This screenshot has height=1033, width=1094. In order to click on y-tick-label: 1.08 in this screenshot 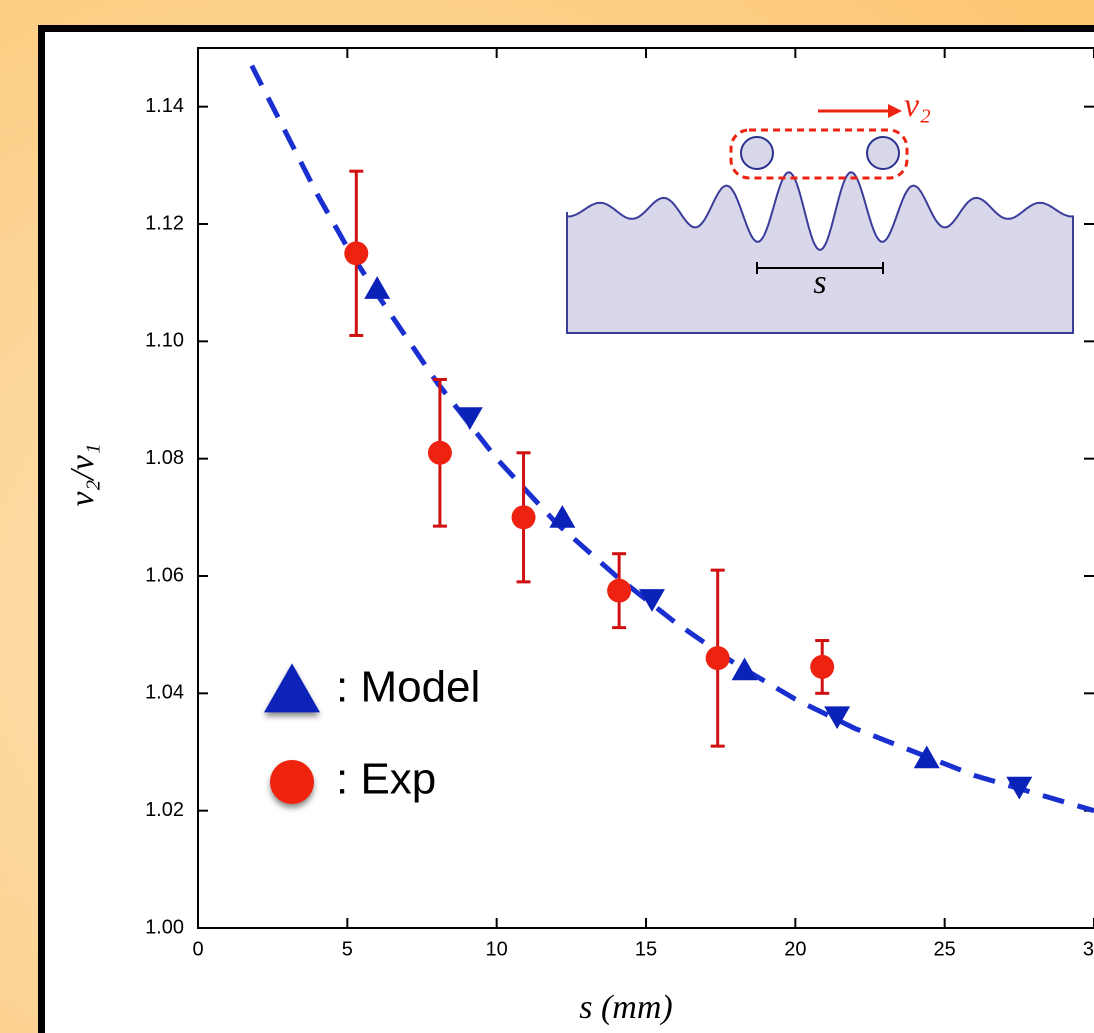, I will do `click(164, 458)`.